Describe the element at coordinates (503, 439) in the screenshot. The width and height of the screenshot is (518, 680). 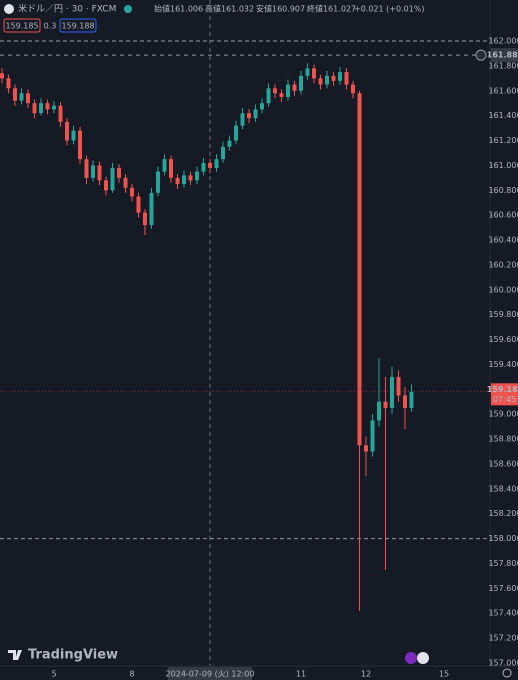
I see `y-tick-label: 158.800` at that location.